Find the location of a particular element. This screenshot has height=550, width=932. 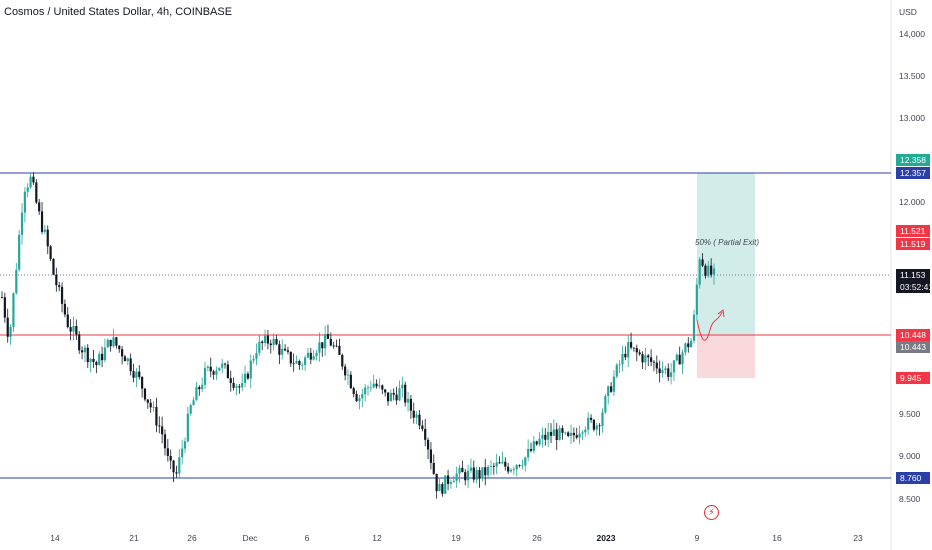

time-axis-label: 9 is located at coordinates (697, 538).